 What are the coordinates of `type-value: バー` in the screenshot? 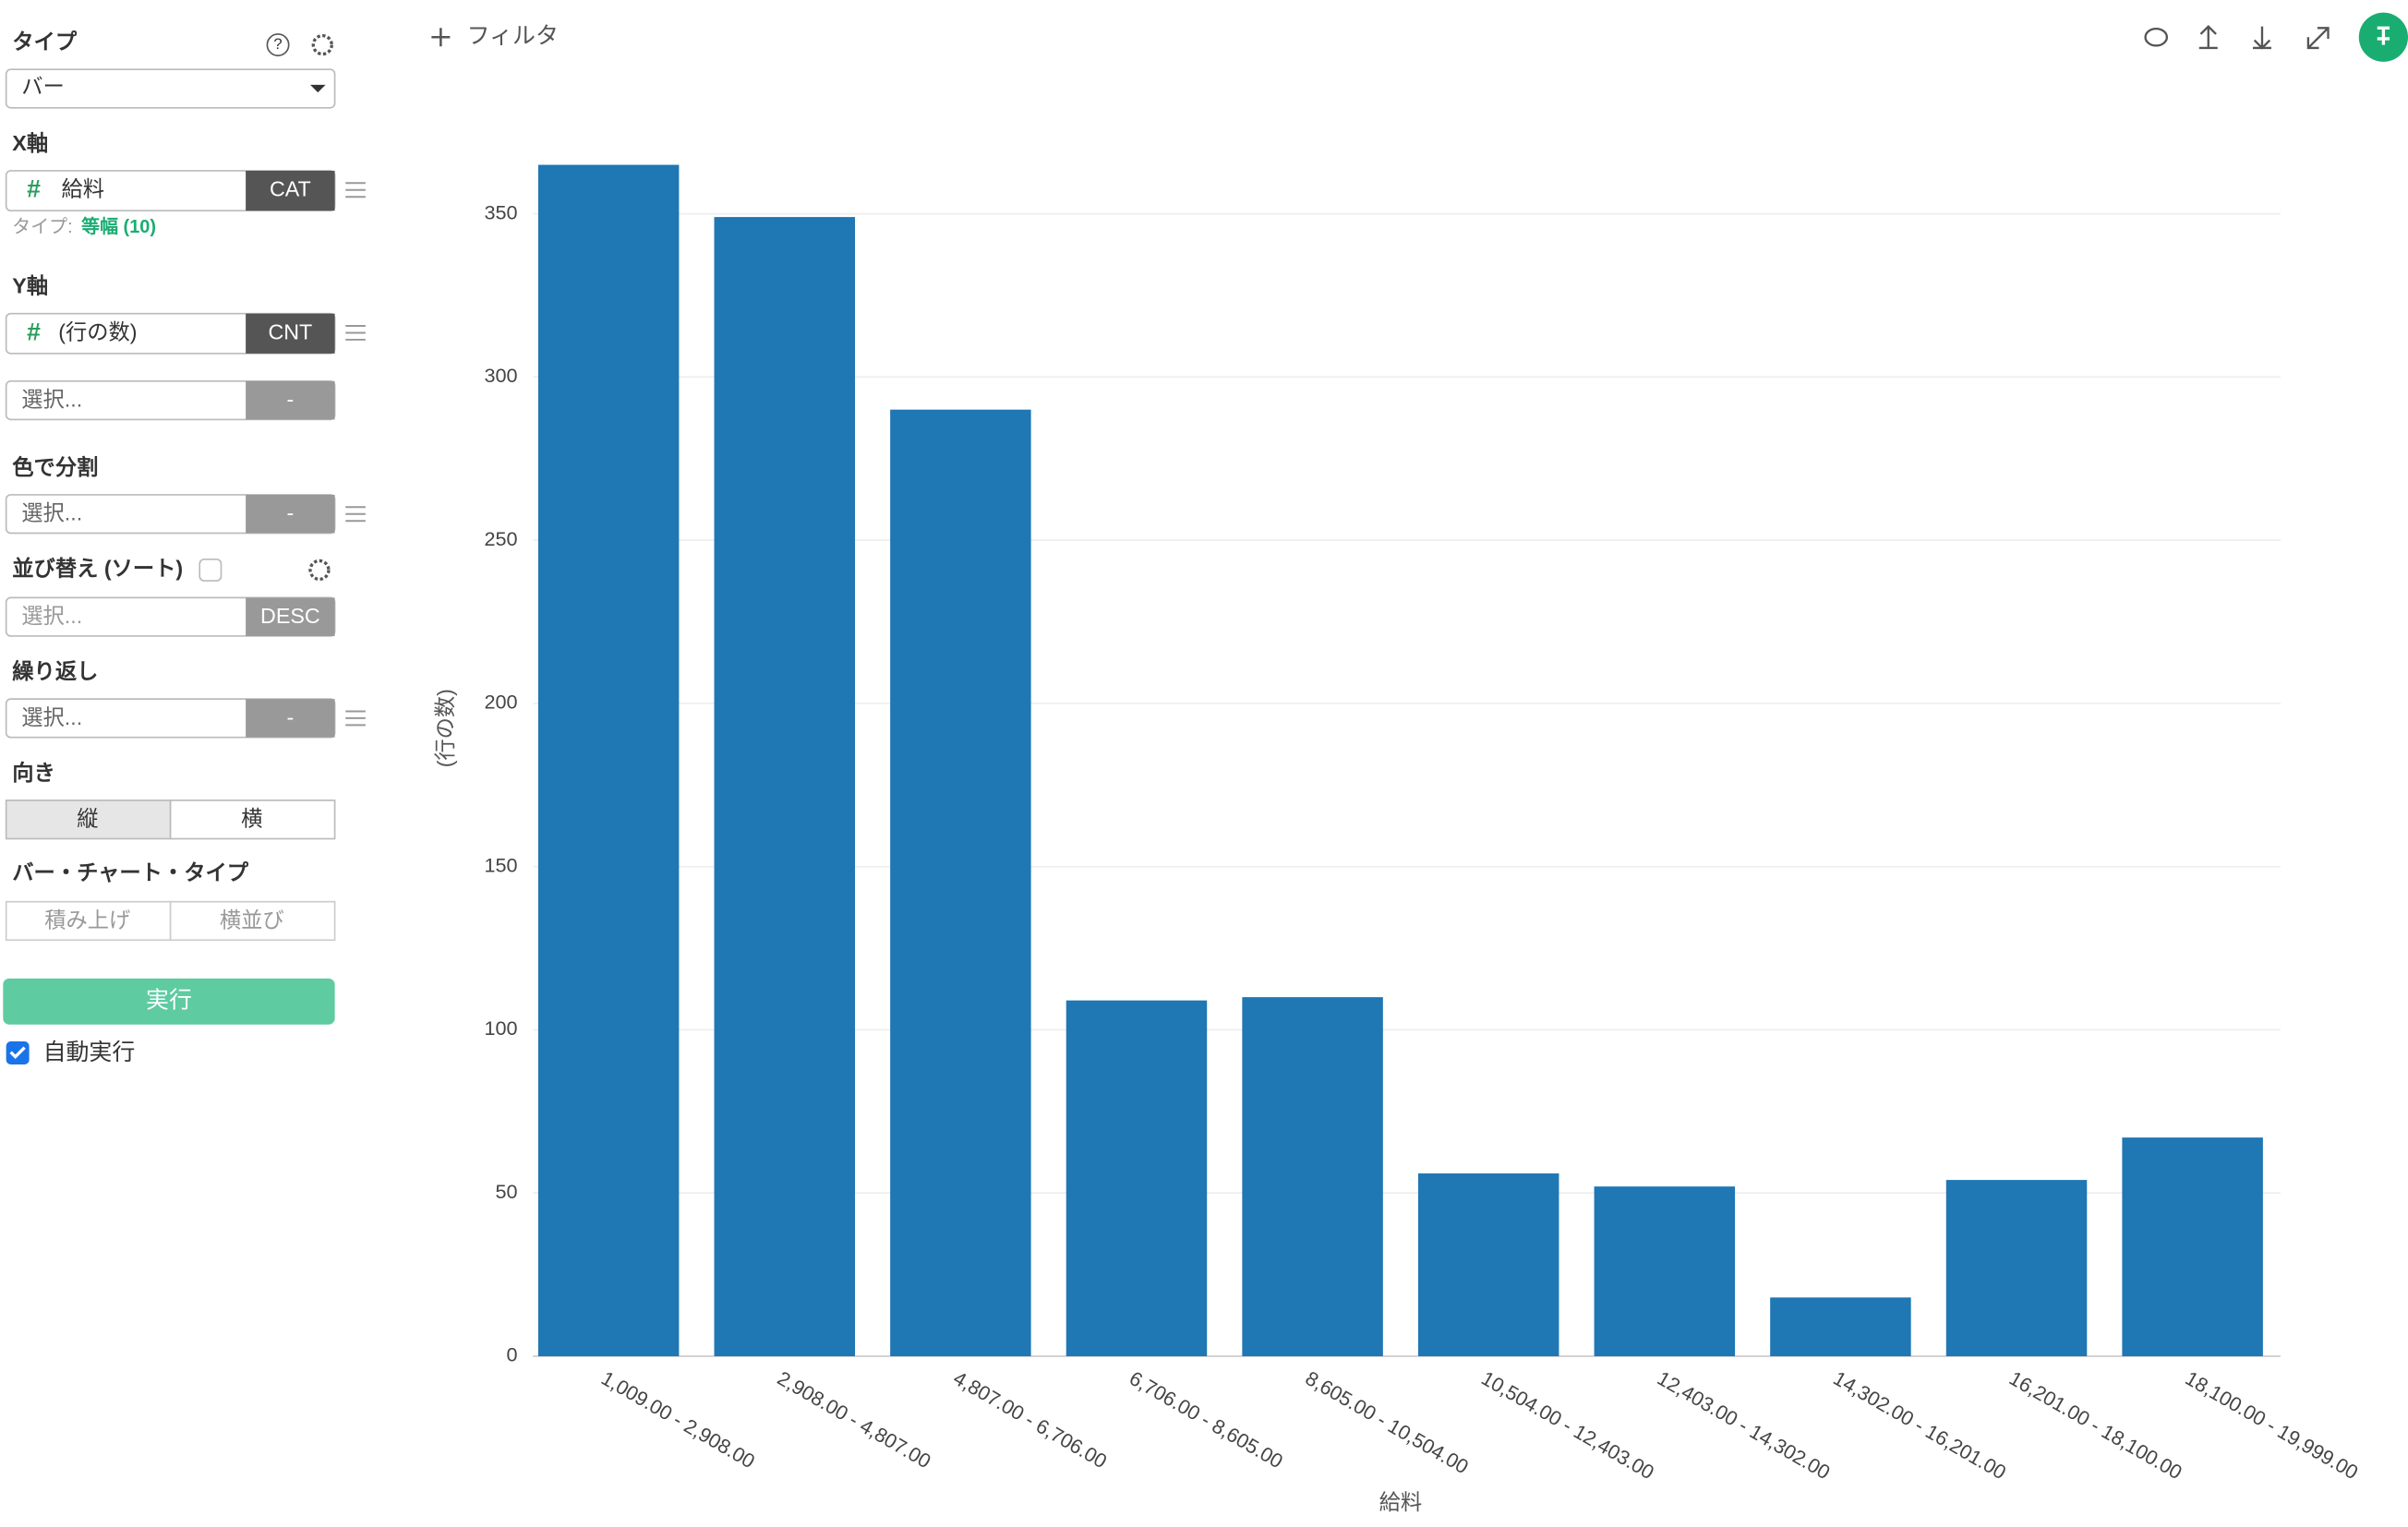 It's located at (43, 86).